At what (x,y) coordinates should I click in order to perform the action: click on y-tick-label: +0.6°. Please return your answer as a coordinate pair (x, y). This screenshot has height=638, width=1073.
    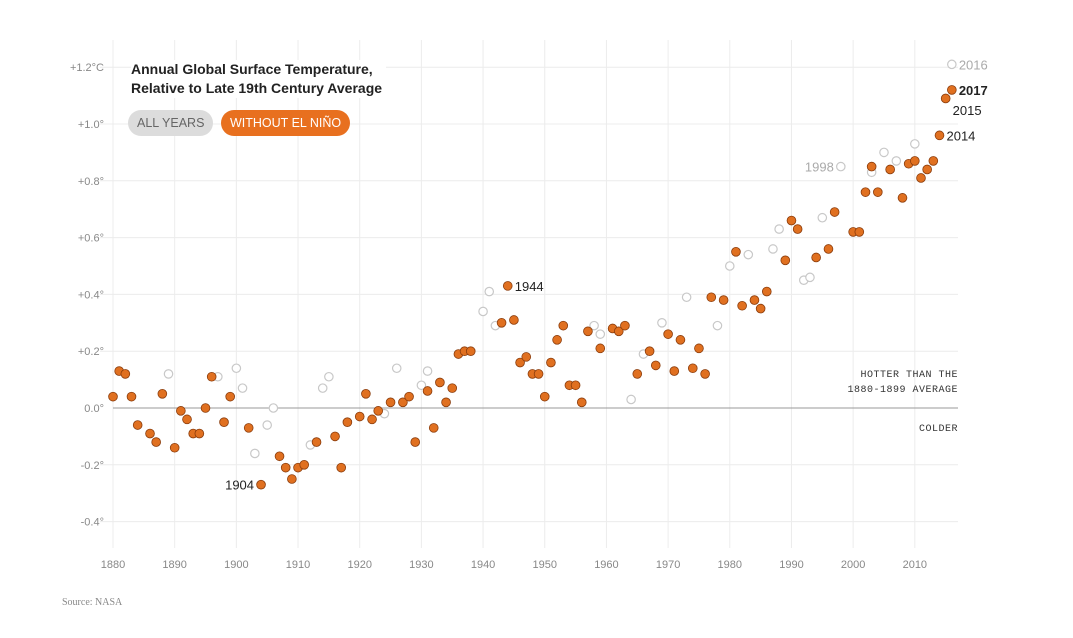
    Looking at the image, I should click on (91, 239).